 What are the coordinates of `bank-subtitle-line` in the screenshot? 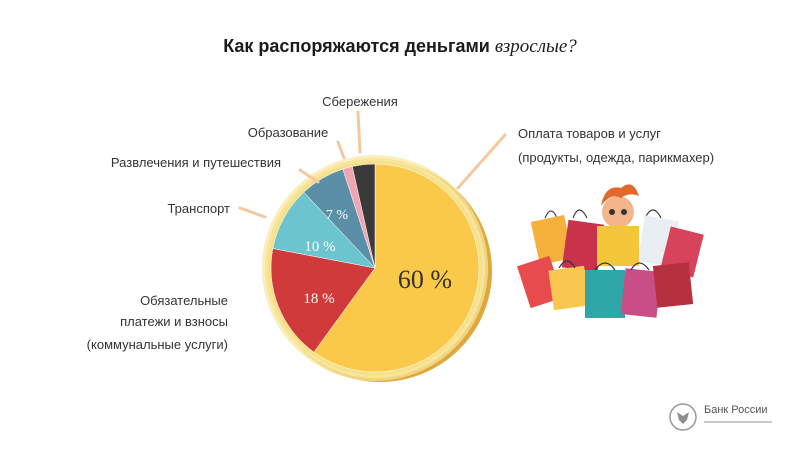 It's located at (738, 422).